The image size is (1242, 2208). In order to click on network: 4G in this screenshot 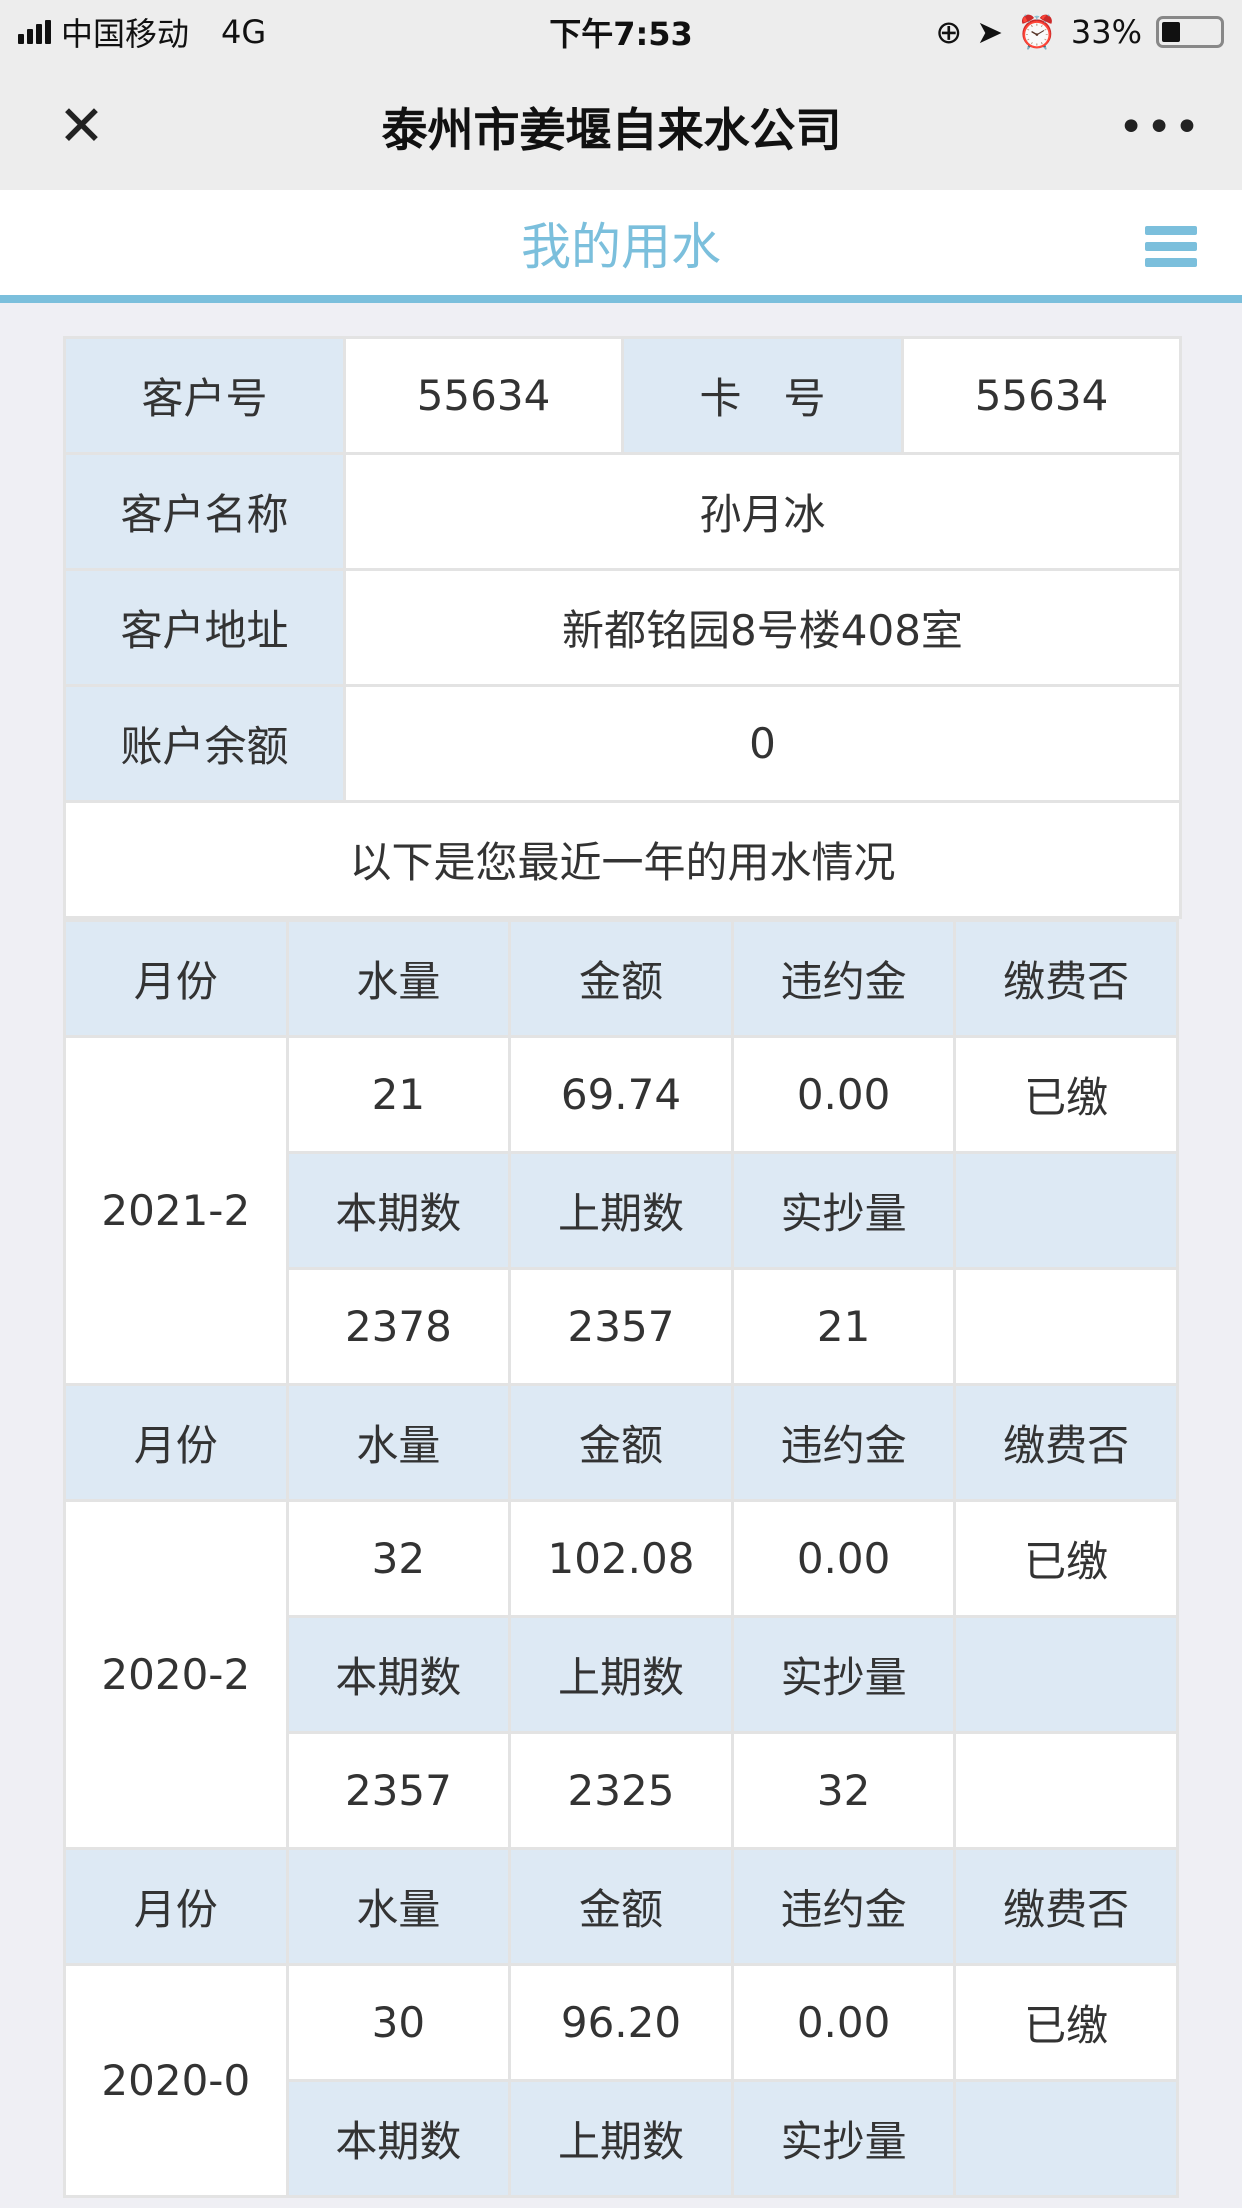, I will do `click(244, 32)`.